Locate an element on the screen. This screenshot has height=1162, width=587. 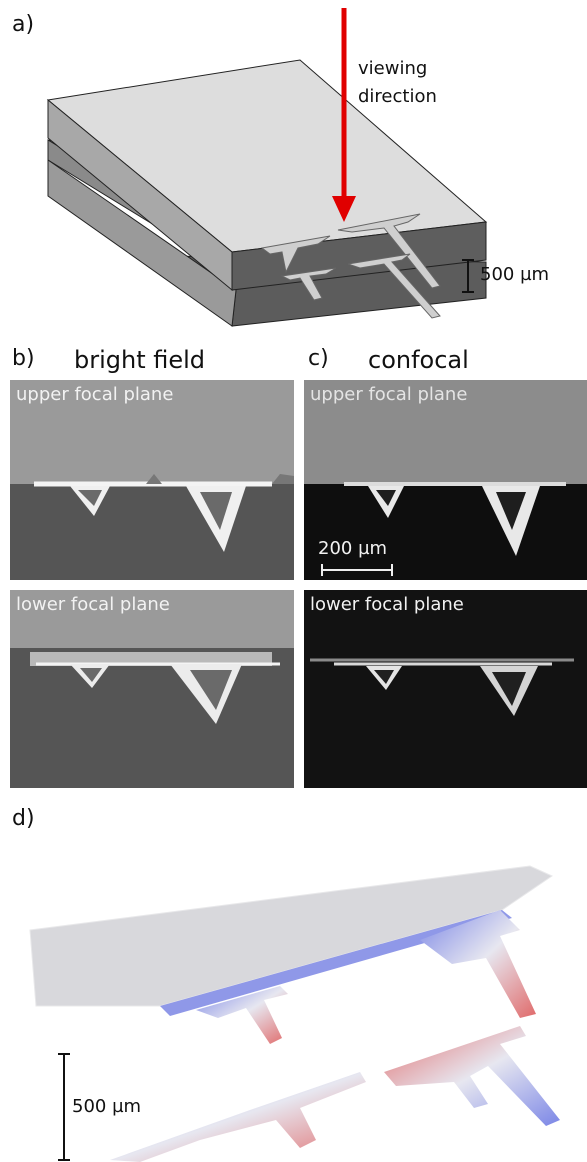
brightfield-lower-image: lower focal plane is located at coordinates (152, 689).